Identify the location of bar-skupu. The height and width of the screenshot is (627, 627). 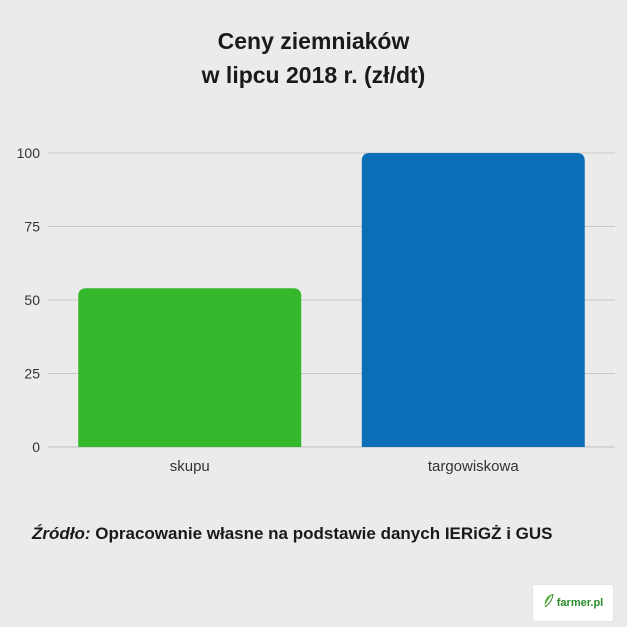
(190, 367).